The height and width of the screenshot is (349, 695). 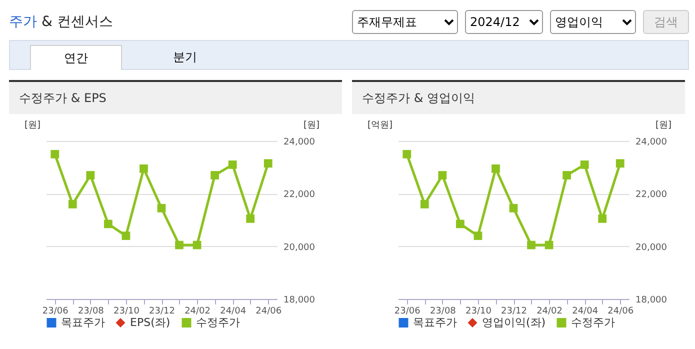 What do you see at coordinates (504, 22) in the screenshot?
I see `text: 2024/12` at bounding box center [504, 22].